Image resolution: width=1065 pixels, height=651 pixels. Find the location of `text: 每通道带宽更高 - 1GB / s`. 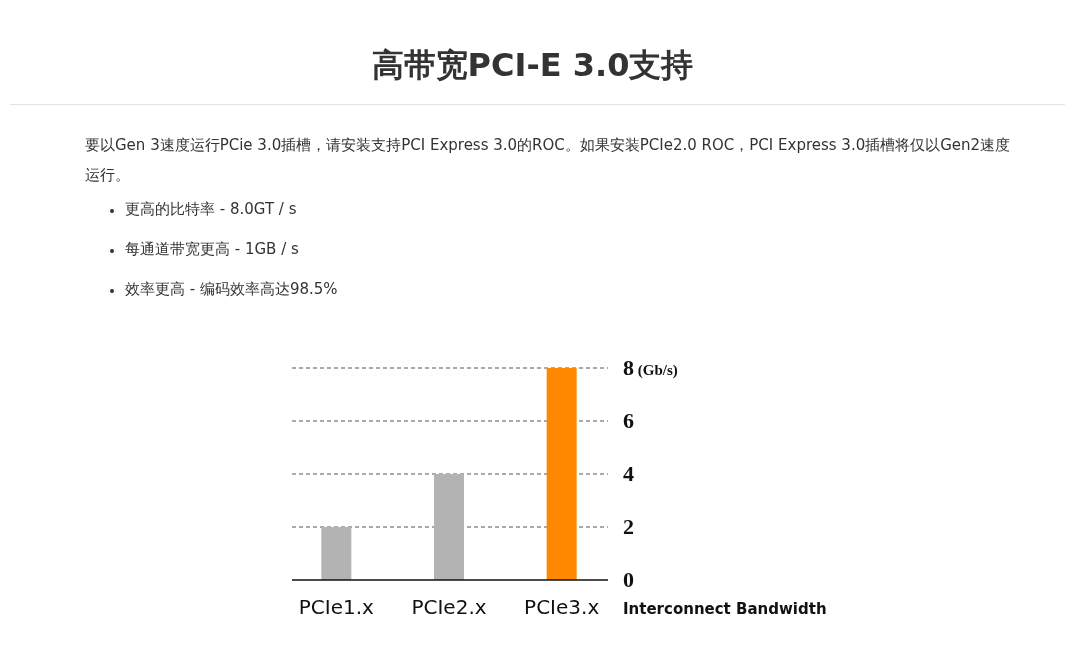

text: 每通道带宽更高 - 1GB / s is located at coordinates (212, 249).